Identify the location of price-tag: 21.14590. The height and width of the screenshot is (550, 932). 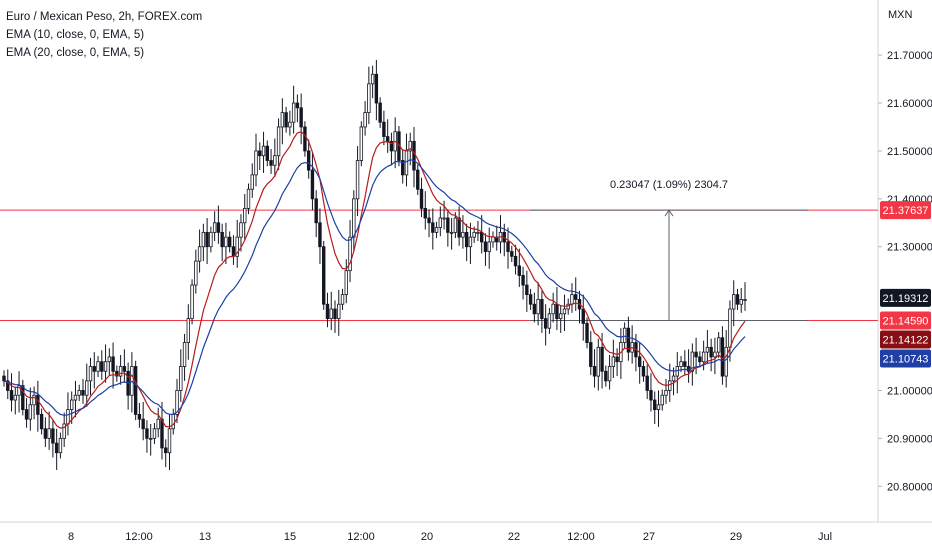
(905, 320).